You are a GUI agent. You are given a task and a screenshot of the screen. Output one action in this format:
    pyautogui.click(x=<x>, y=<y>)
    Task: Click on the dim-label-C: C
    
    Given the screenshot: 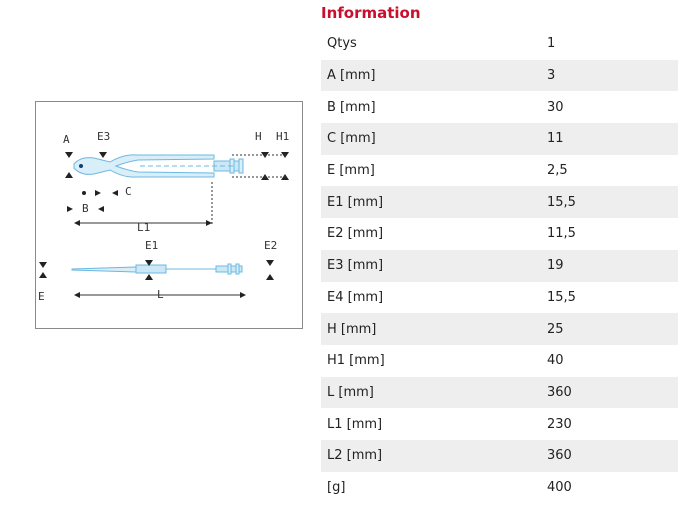 What is the action you would take?
    pyautogui.click(x=128, y=191)
    